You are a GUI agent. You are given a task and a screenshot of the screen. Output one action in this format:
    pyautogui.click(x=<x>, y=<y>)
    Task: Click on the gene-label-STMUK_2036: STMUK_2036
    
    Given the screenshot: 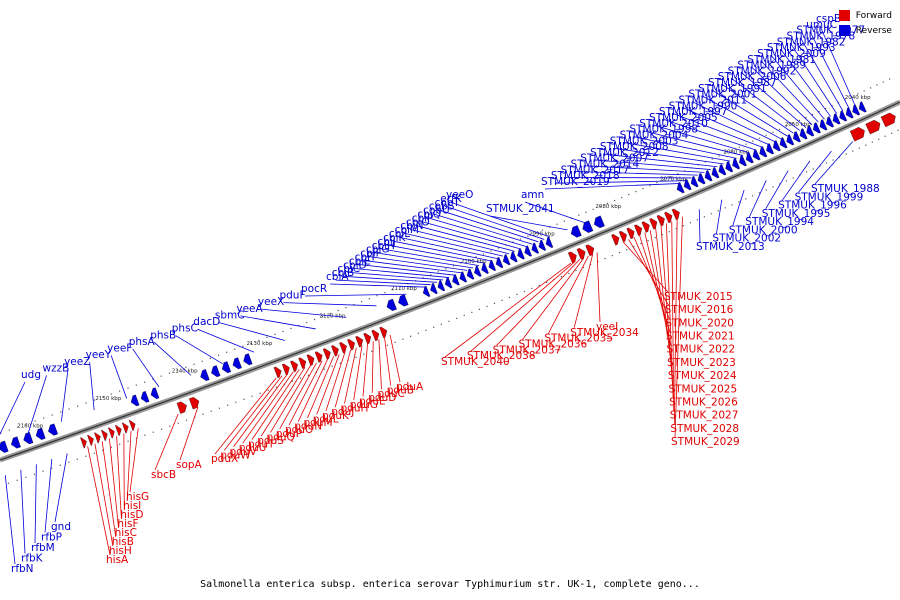 What is the action you would take?
    pyautogui.click(x=553, y=345)
    